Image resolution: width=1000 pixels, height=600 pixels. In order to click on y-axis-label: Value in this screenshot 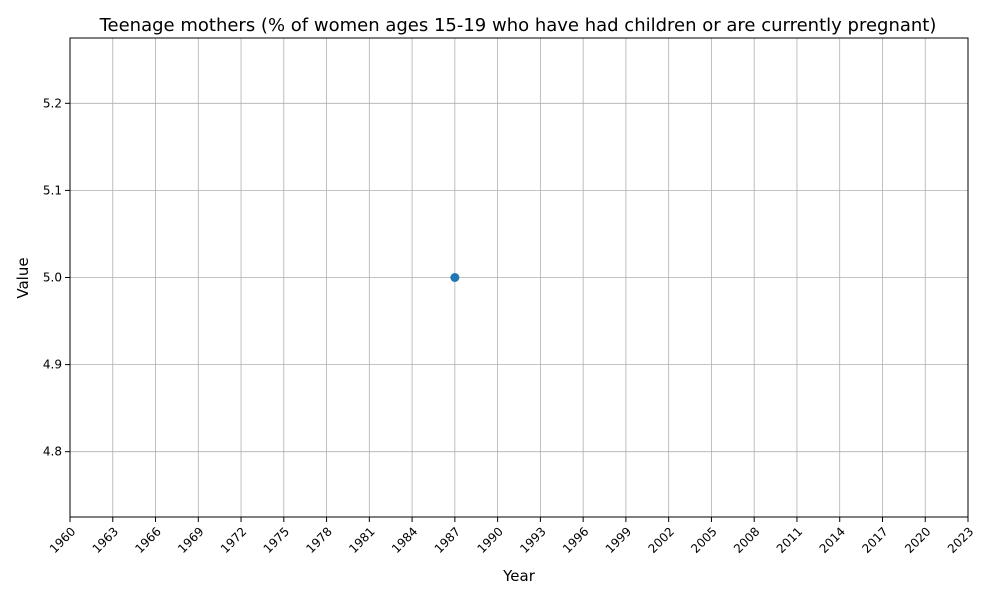, I will do `click(23, 277)`.